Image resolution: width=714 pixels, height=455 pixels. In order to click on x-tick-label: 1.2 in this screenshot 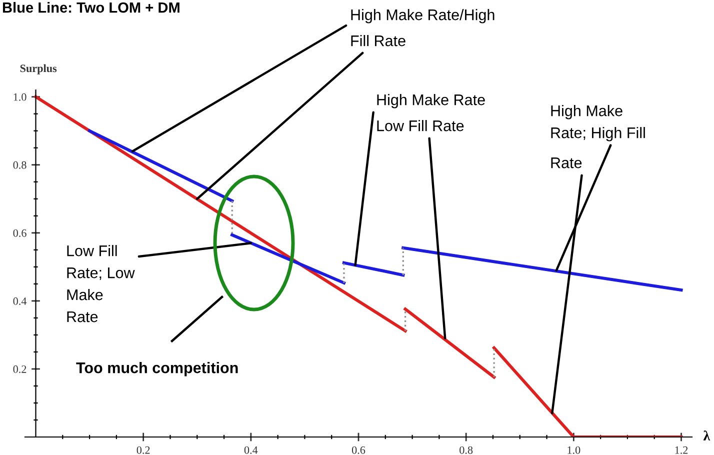, I will do `click(681, 450)`.